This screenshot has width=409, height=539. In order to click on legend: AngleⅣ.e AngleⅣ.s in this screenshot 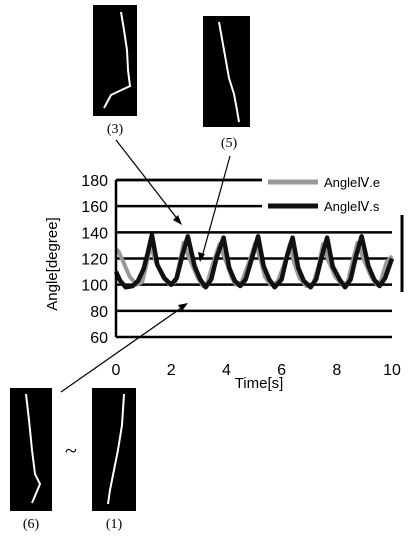, I will do `click(262, 192)`.